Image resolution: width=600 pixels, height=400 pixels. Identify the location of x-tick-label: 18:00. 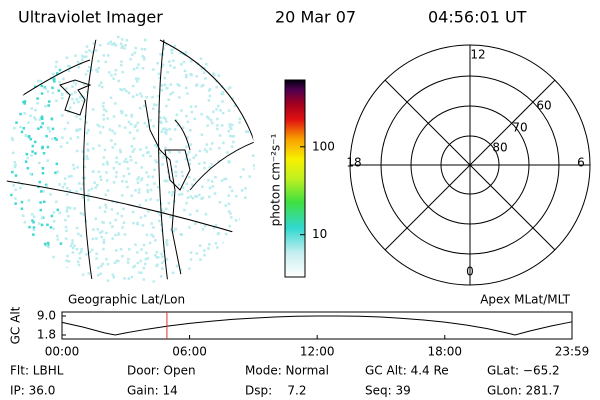
(444, 352).